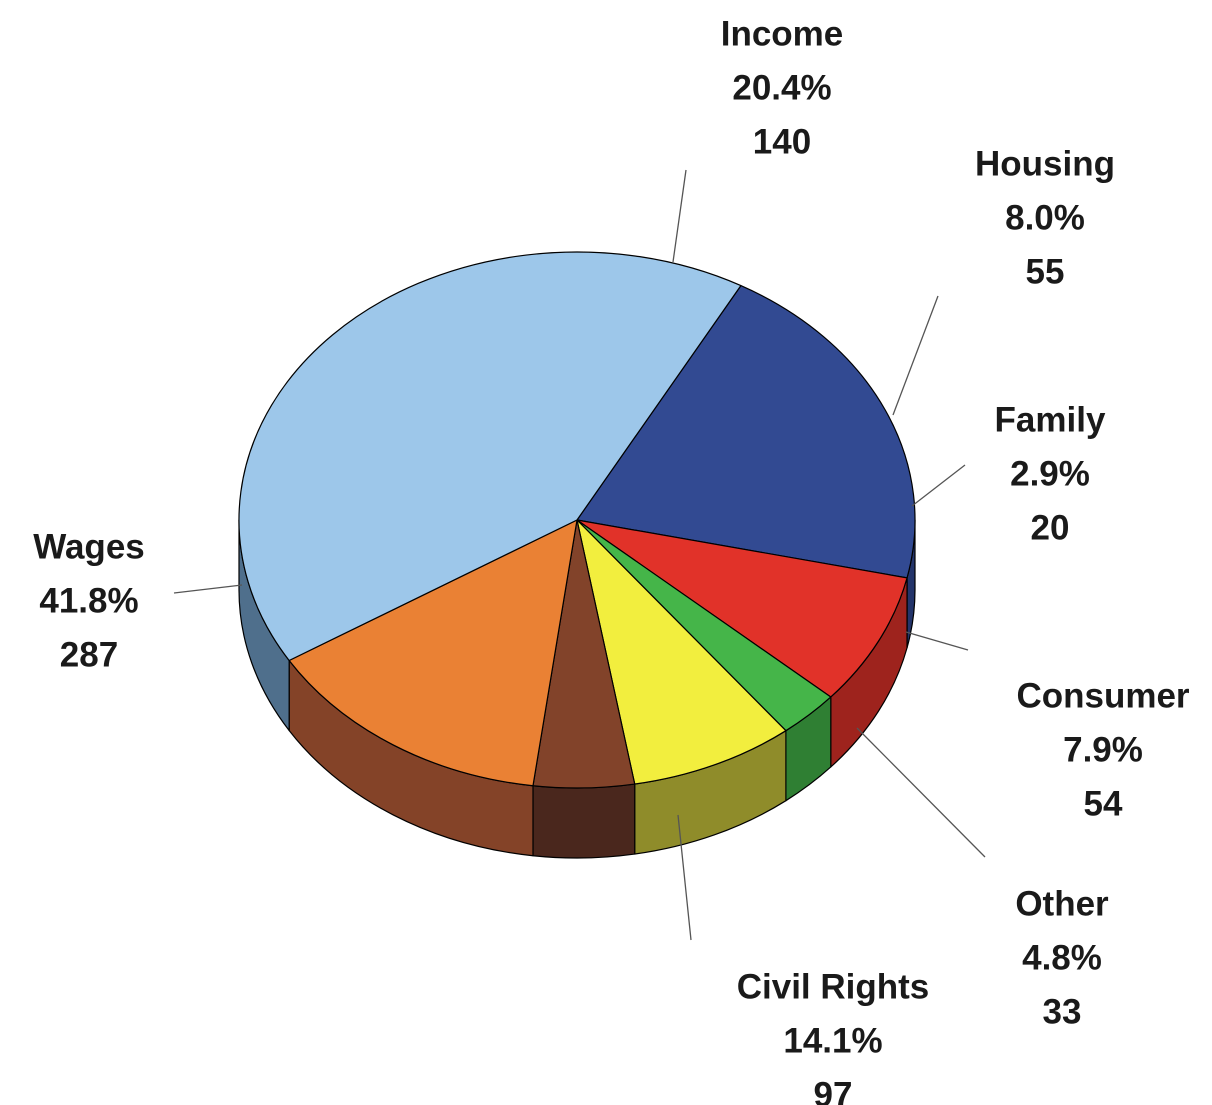  I want to click on slice-label-wages: Wages 41.8% 287, so click(89, 600).